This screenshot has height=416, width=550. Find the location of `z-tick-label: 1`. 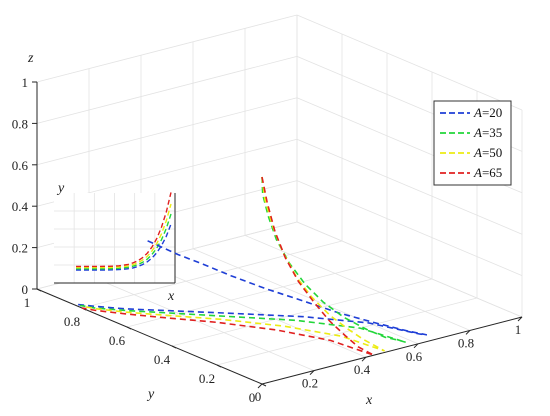

z-tick-label: 1 is located at coordinates (25, 82).